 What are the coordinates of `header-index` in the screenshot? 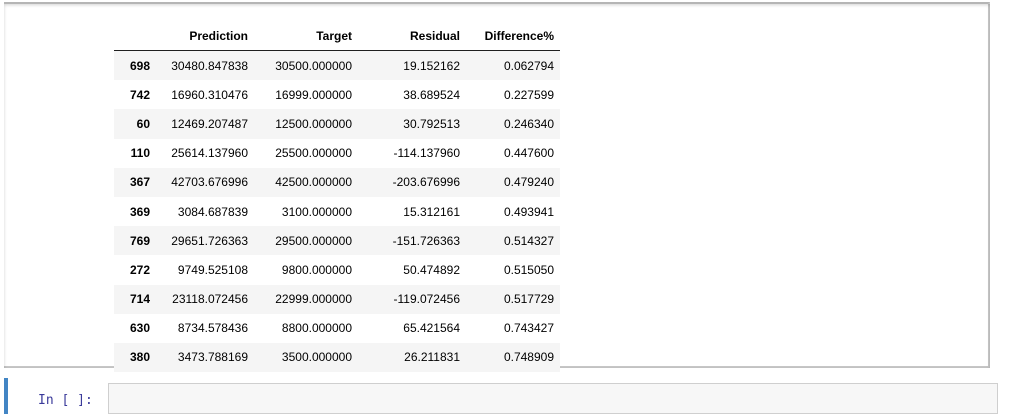 It's located at (135, 36).